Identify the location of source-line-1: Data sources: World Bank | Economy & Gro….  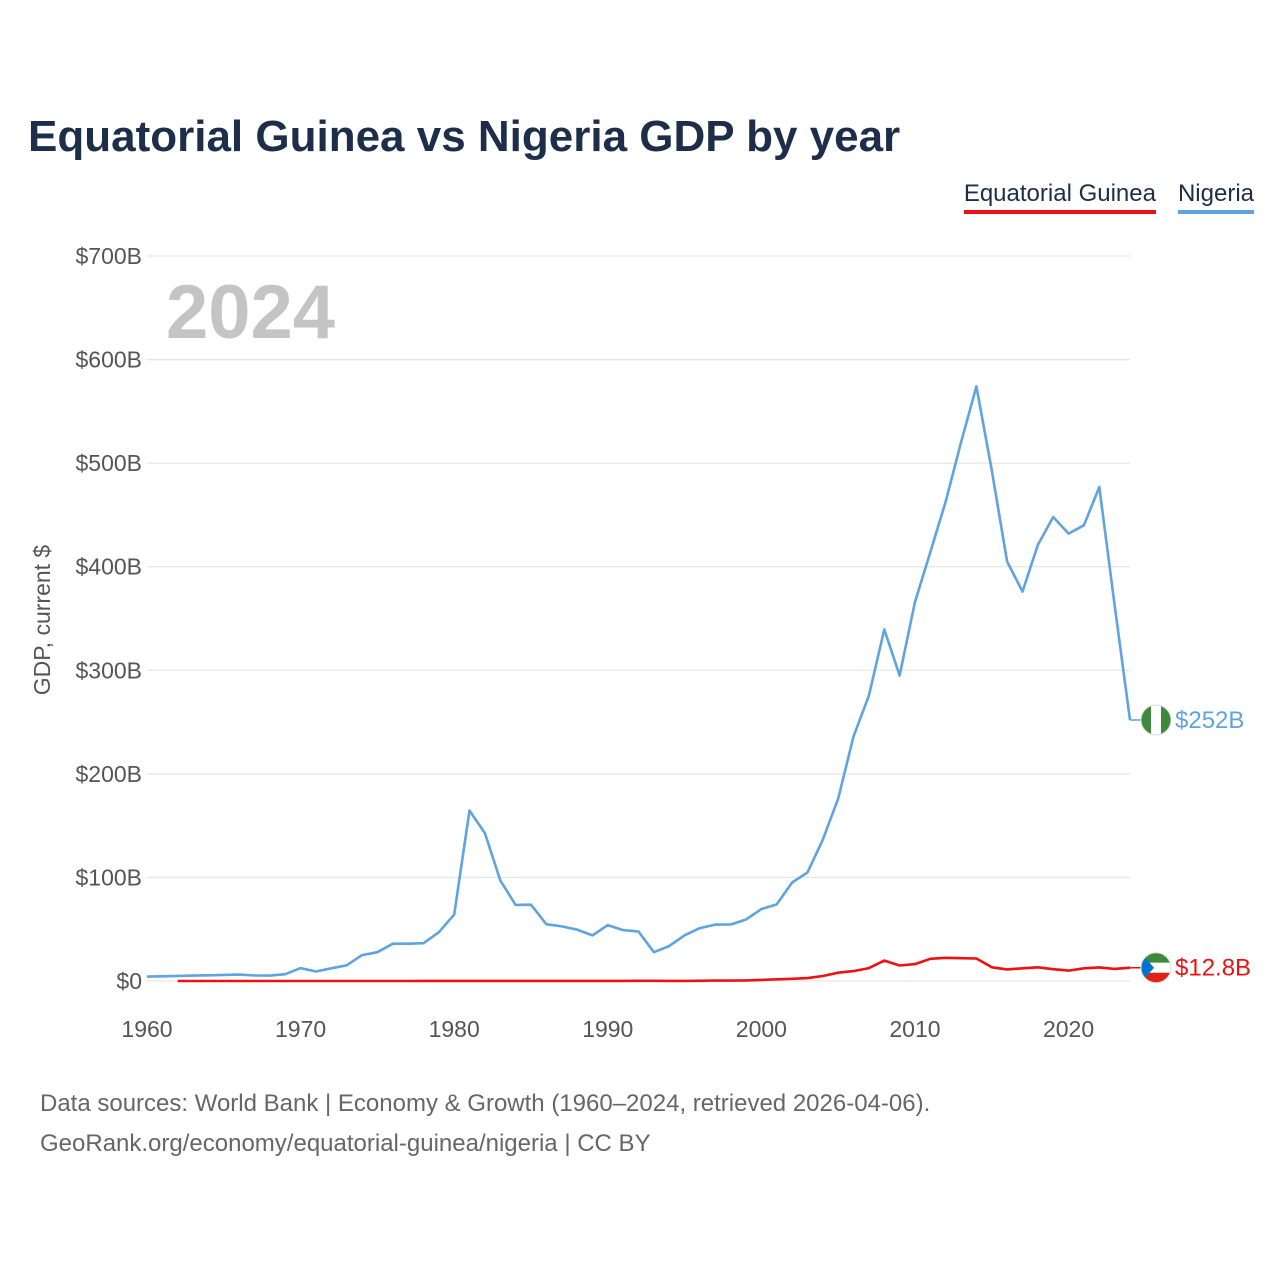
(485, 1103).